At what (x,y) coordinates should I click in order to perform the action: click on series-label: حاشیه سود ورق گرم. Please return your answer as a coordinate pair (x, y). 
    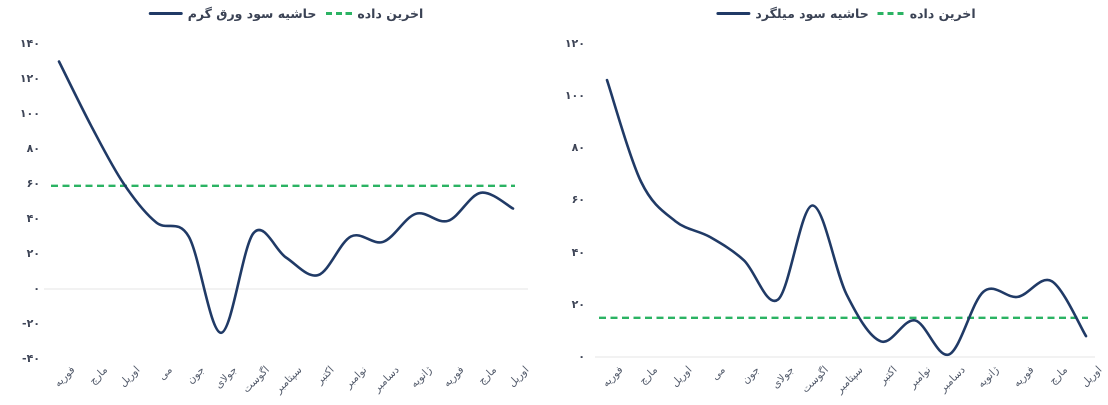
    Looking at the image, I should click on (252, 13).